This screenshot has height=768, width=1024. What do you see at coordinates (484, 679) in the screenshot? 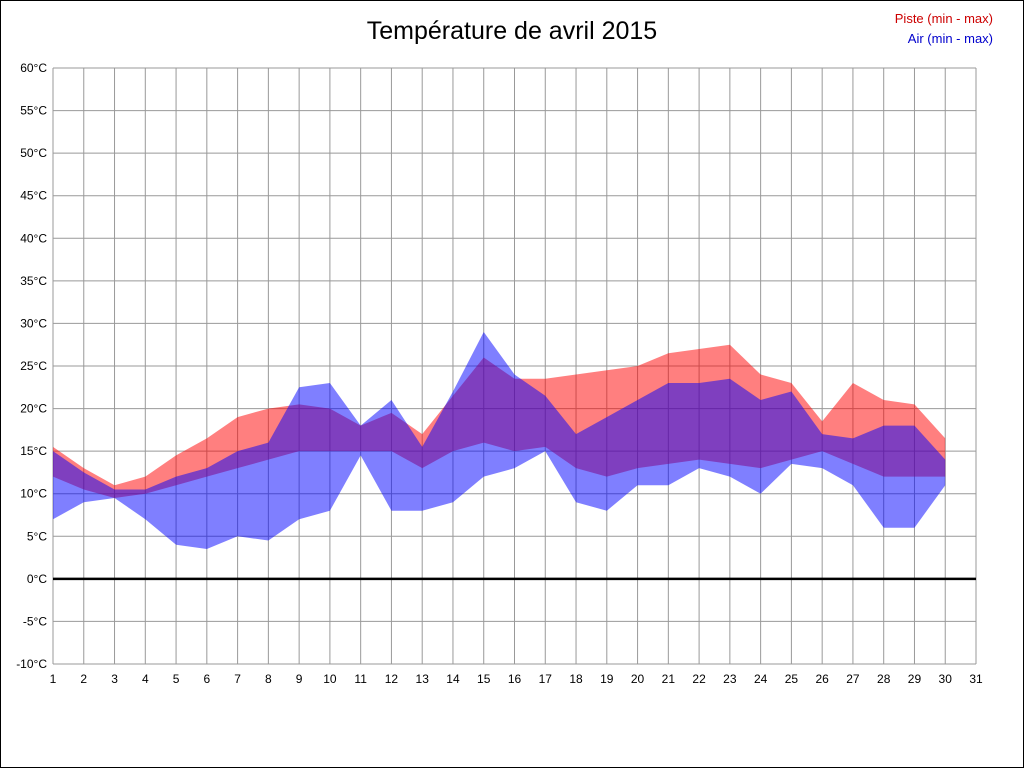
I see `x-tick-label: 15` at bounding box center [484, 679].